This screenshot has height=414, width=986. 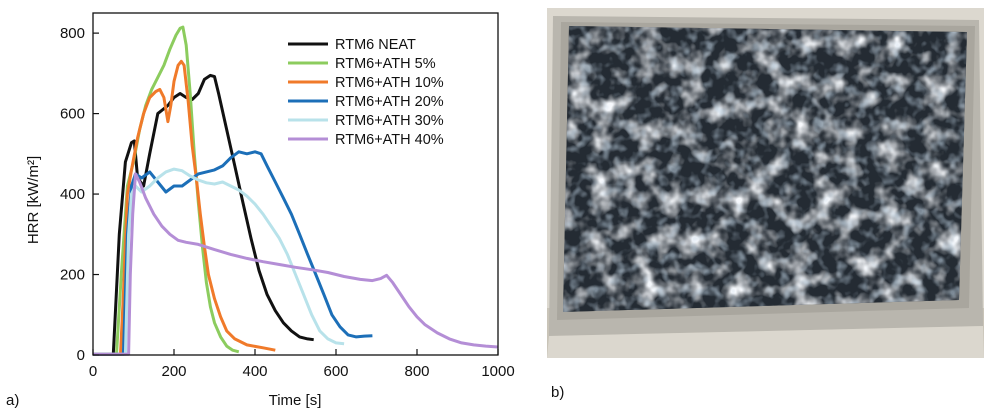 I want to click on panel-label-a: a), so click(x=12, y=400).